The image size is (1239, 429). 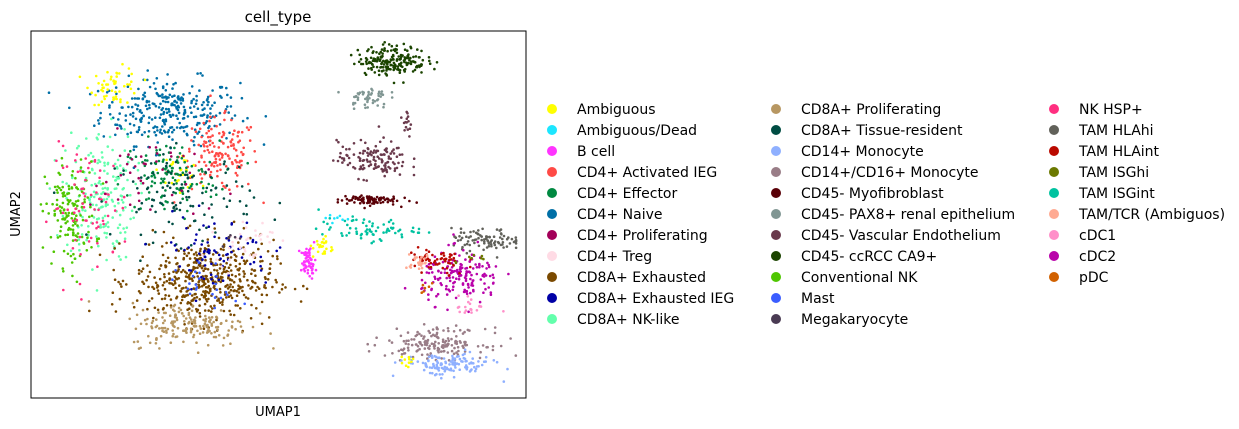 I want to click on legend-label: CD4+ Effector, so click(x=627, y=194).